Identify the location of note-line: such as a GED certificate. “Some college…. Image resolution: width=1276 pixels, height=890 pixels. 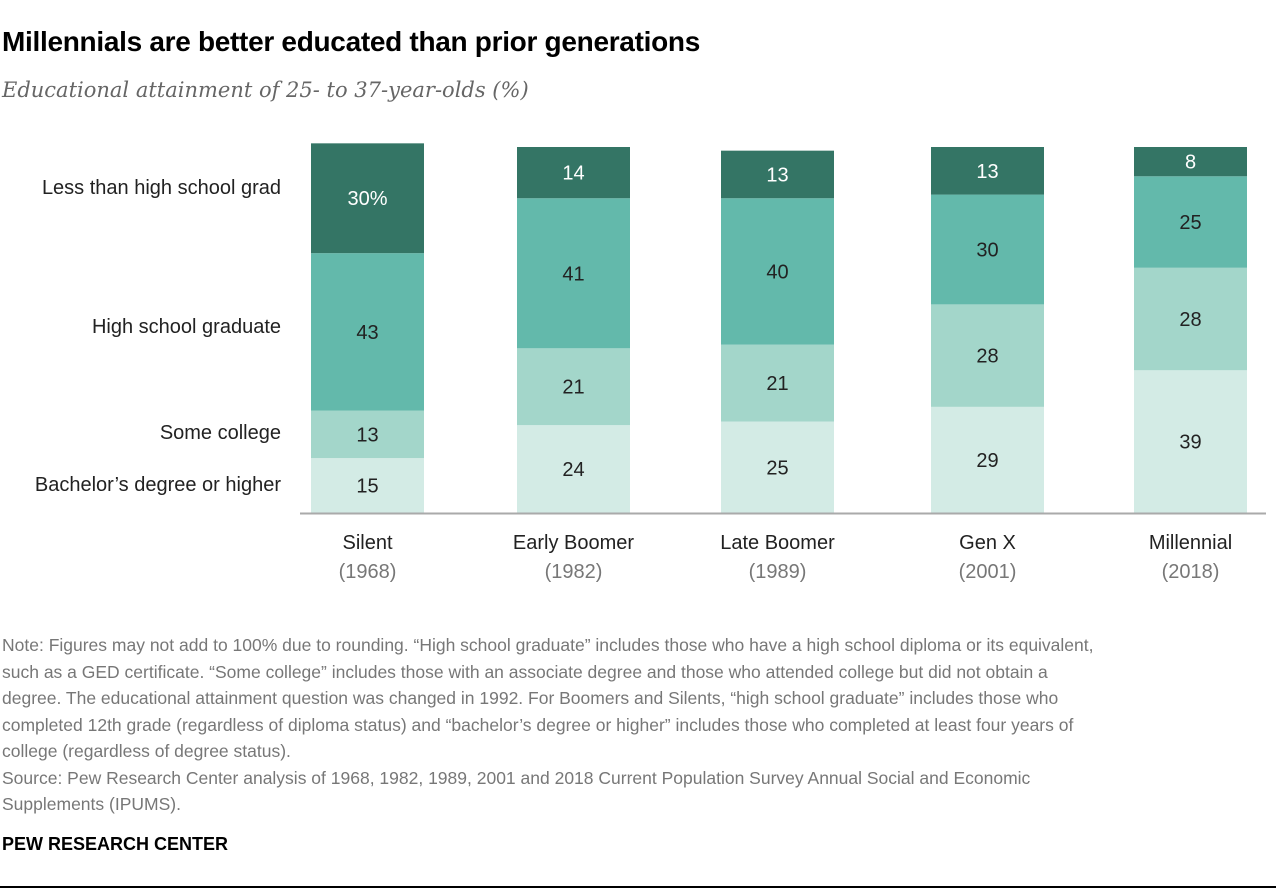
(525, 671).